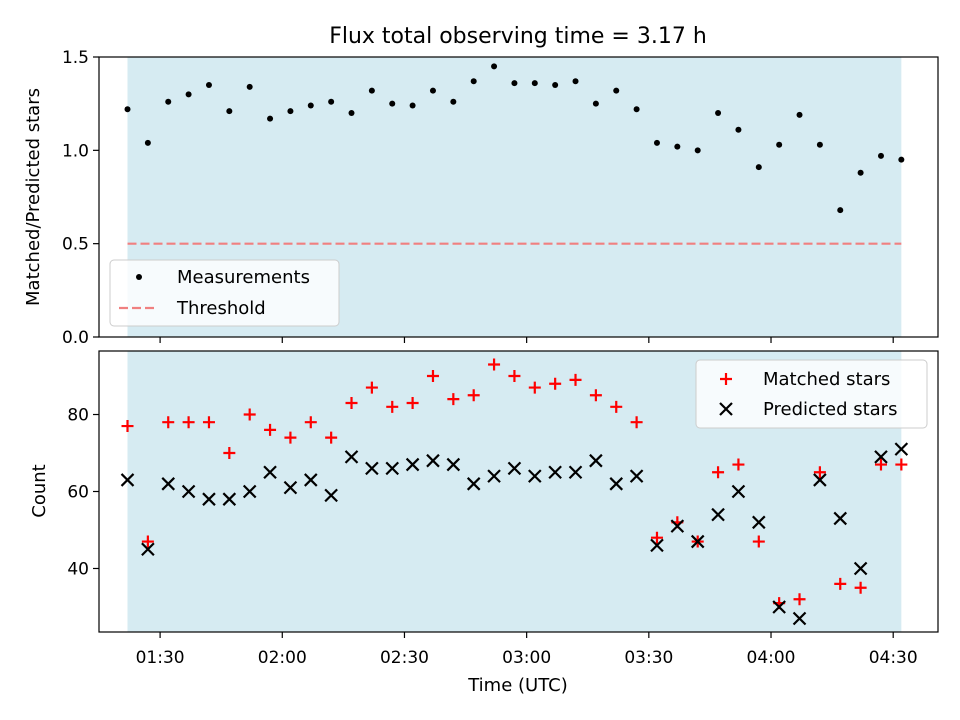  I want to click on bottom-xtick-label: 02:30, so click(404, 658).